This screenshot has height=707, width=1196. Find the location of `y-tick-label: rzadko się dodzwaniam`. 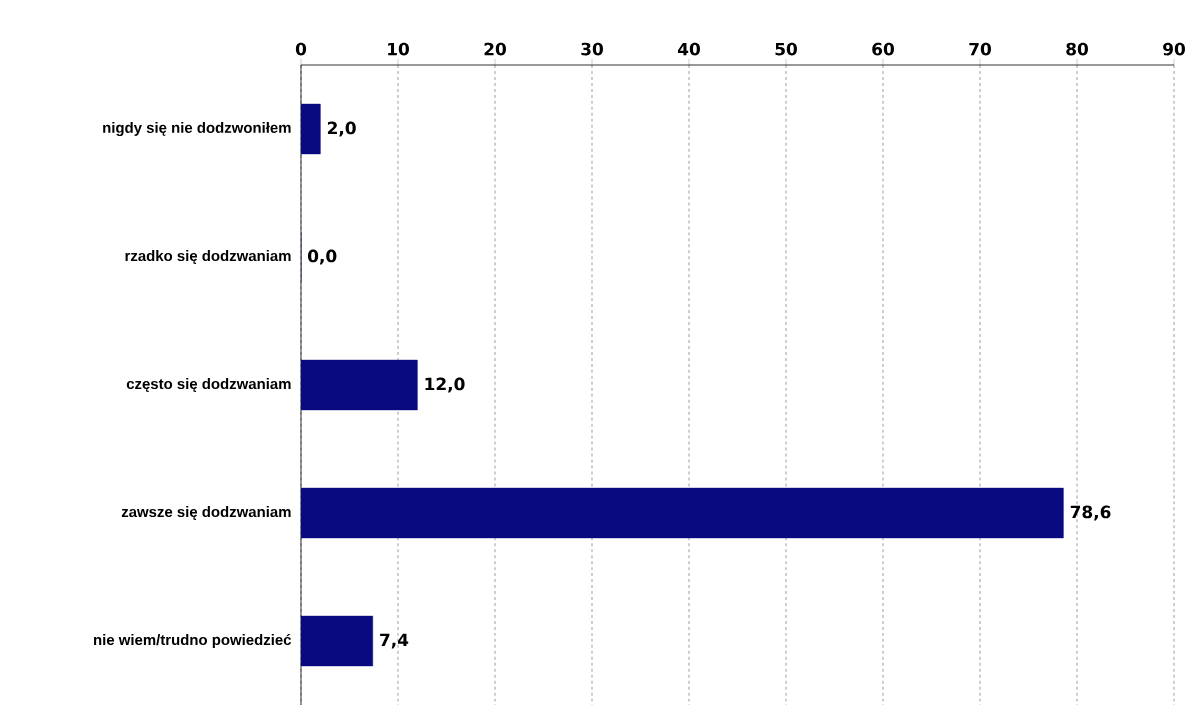

y-tick-label: rzadko się dodzwaniam is located at coordinates (208, 257).